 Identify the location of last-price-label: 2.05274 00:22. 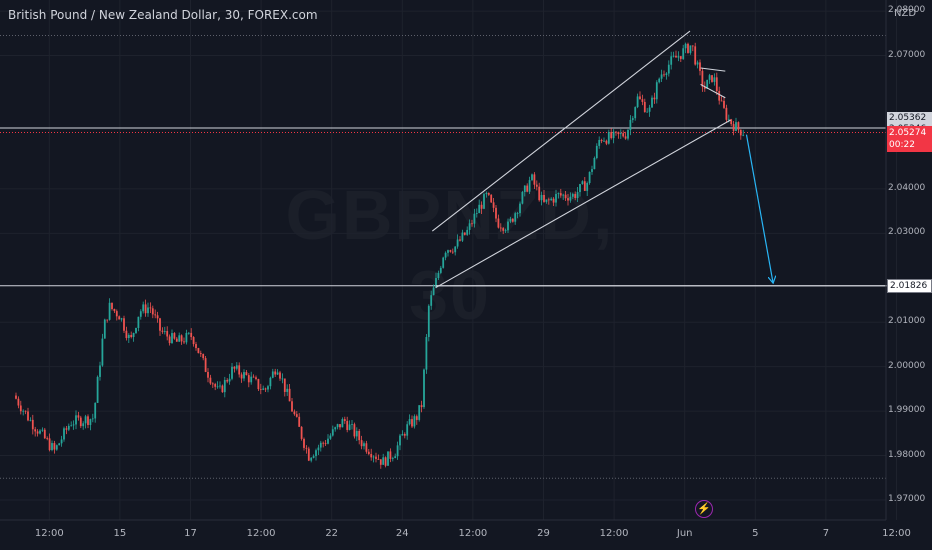
(909, 139).